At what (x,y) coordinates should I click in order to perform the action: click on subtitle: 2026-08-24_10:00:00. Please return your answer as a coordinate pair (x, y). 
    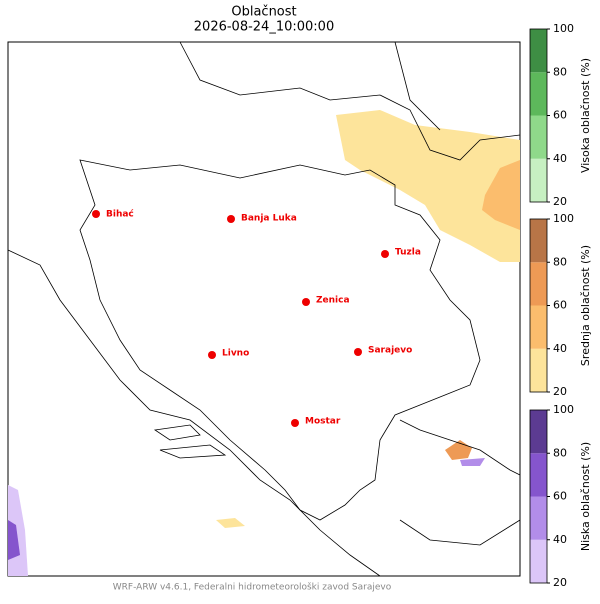
    Looking at the image, I should click on (264, 27).